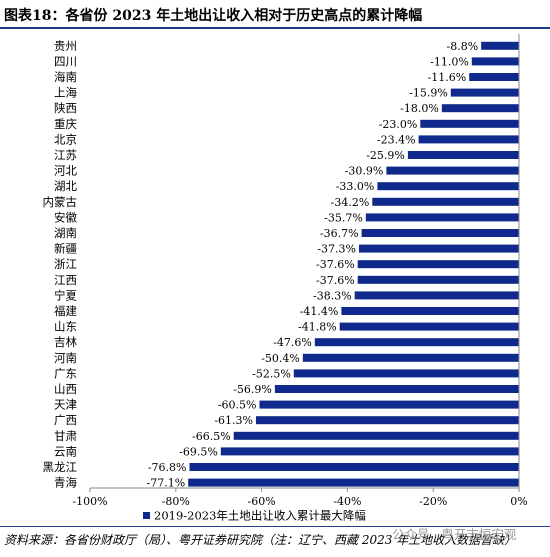 This screenshot has width=550, height=557. I want to click on category-label-2: 海南, so click(65, 77).